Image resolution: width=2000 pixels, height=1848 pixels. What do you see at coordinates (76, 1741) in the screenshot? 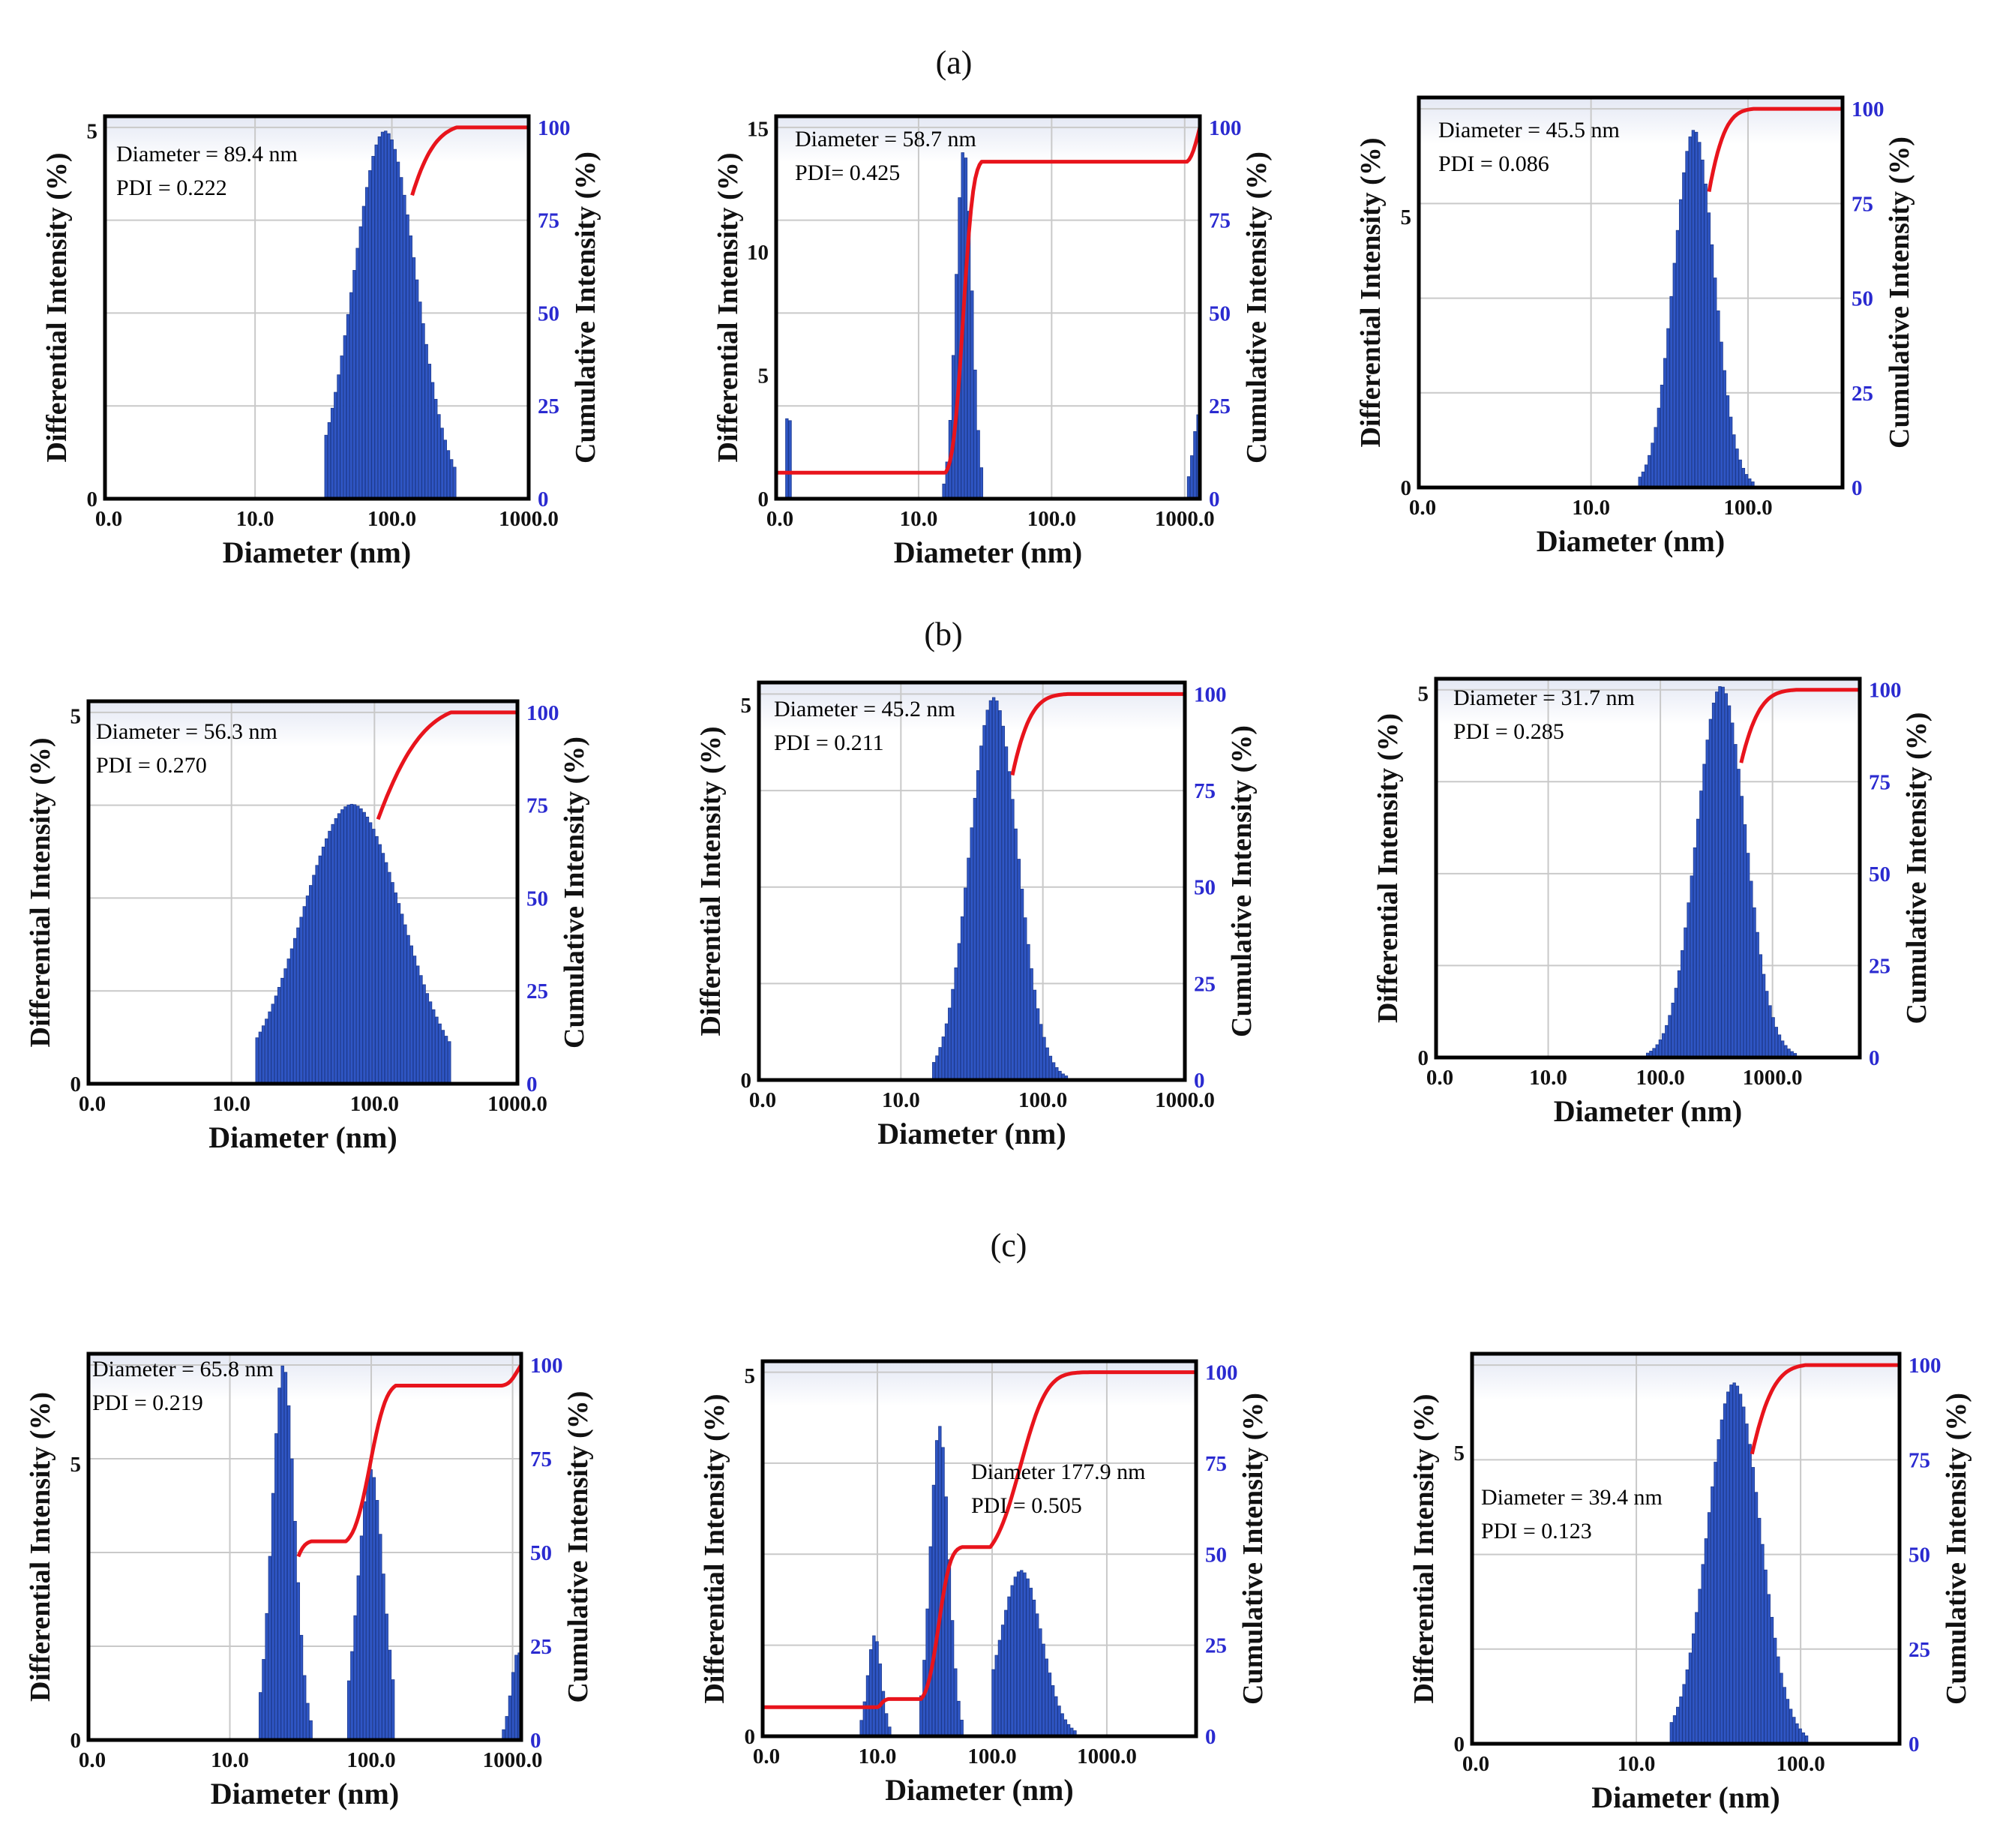
I see `y-tick-label: 0` at bounding box center [76, 1741].